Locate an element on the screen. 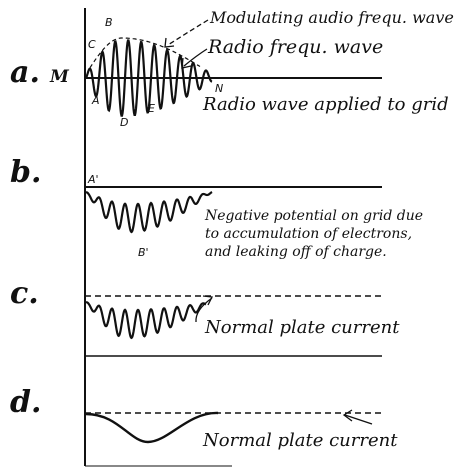 This screenshot has width=461, height=470. panel-c-arrow is located at coordinates (204, 310).